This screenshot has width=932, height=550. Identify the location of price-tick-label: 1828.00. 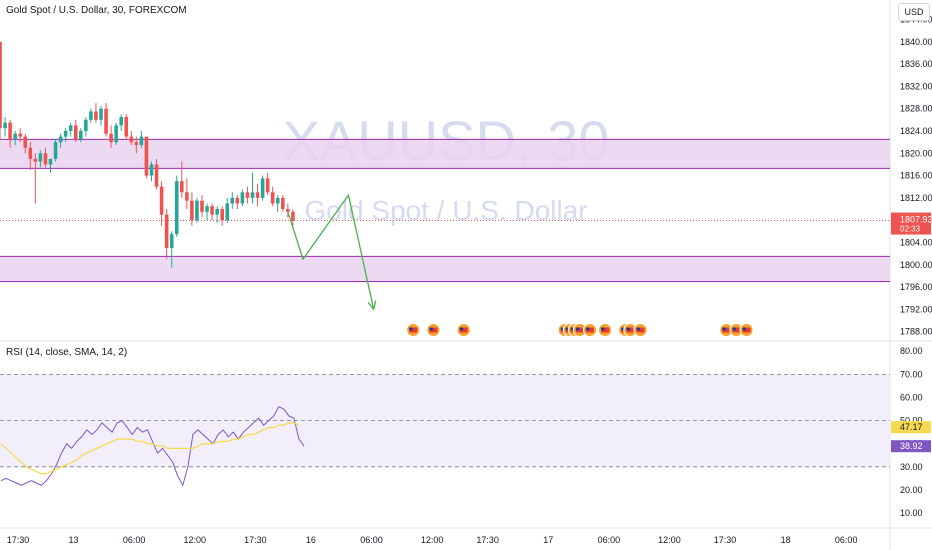
(916, 109).